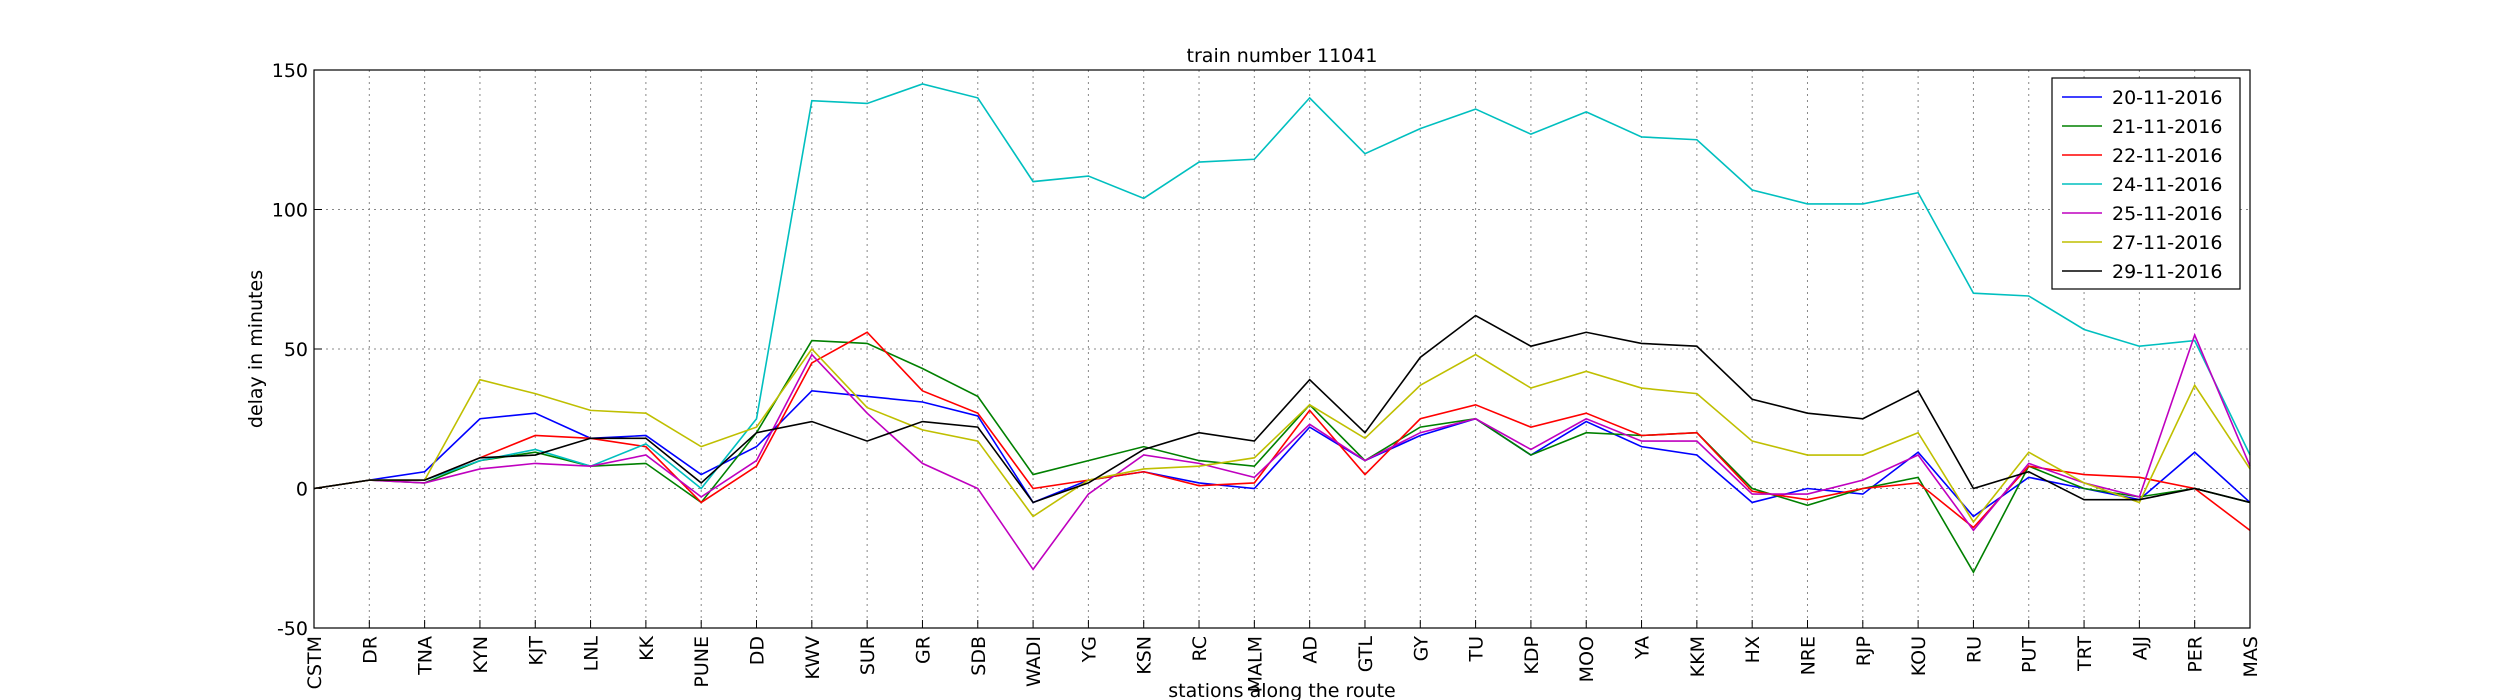 This screenshot has height=700, width=2500. I want to click on x-tick-label: MAS, so click(2251, 656).